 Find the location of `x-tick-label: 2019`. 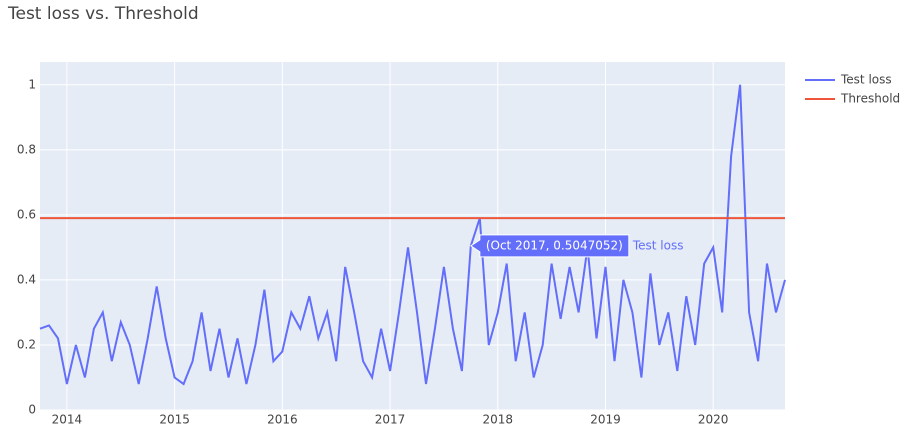

x-tick-label: 2019 is located at coordinates (605, 420).